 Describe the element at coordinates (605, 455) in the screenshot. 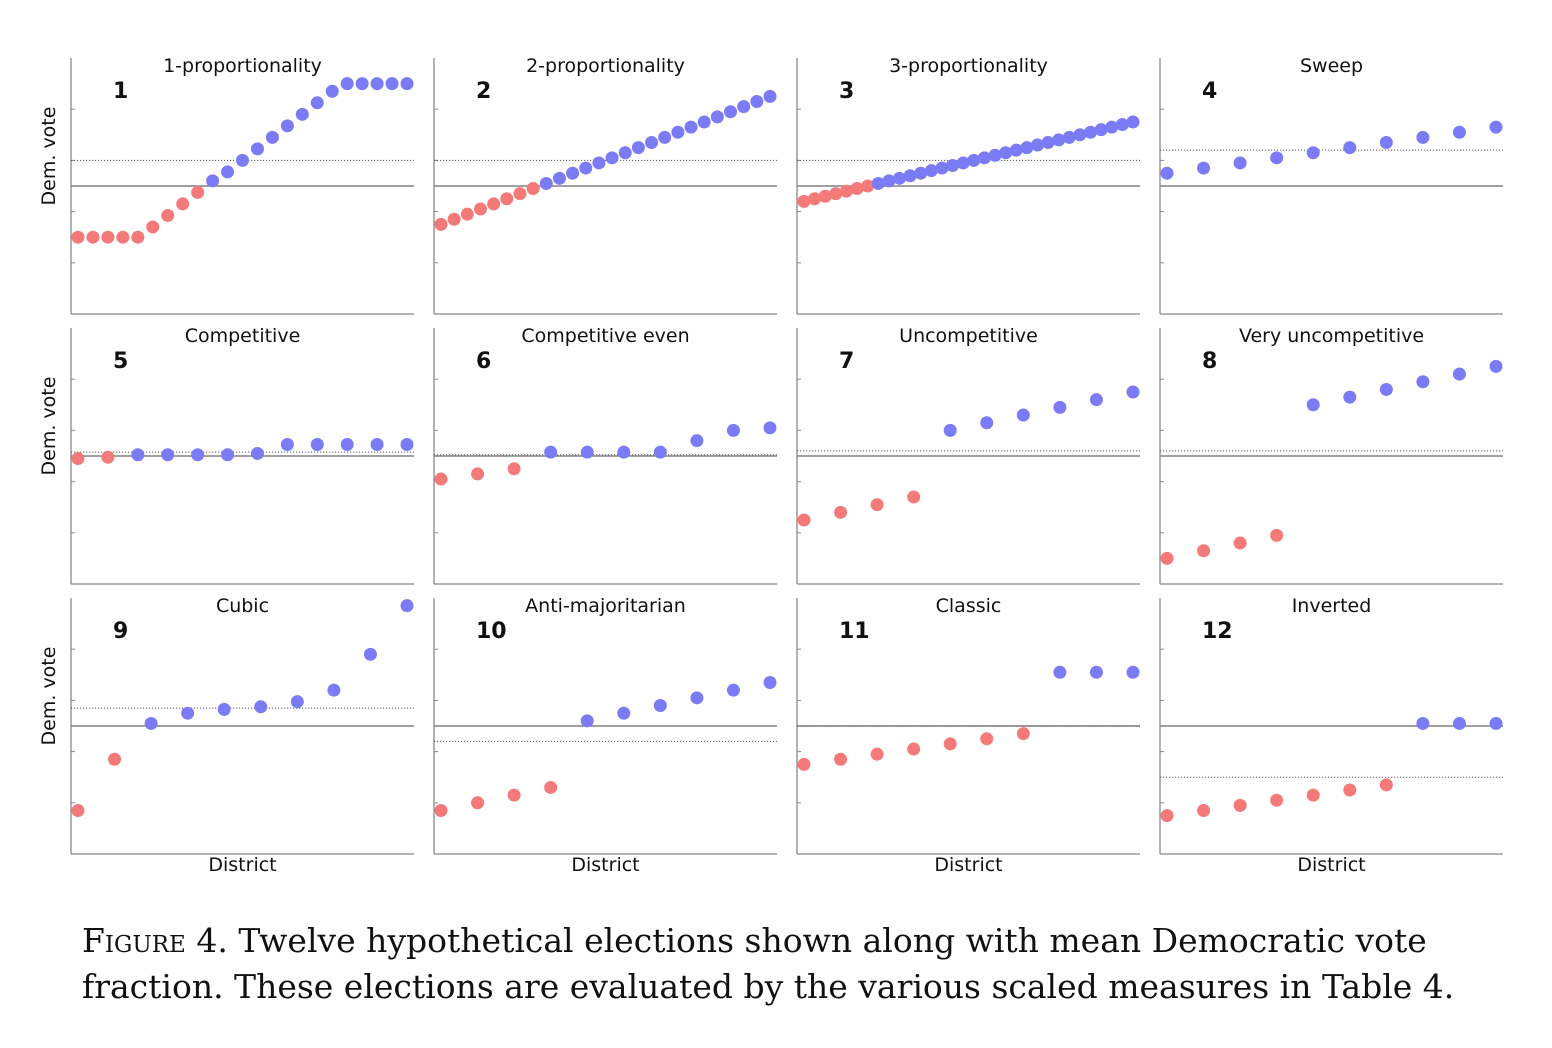

I see `panel-6: Competitive even 6` at that location.